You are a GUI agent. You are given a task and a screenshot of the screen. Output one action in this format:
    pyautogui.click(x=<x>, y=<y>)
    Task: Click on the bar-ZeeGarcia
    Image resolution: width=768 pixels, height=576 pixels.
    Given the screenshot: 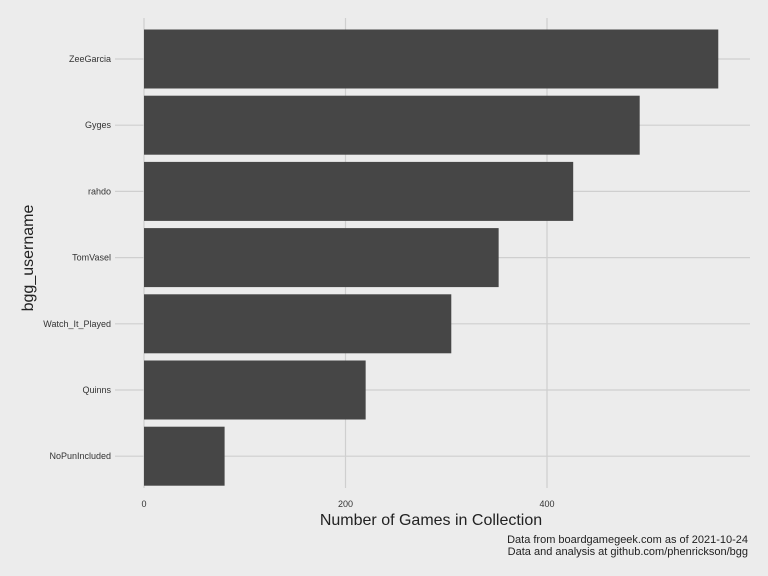 What is the action you would take?
    pyautogui.click(x=431, y=59)
    